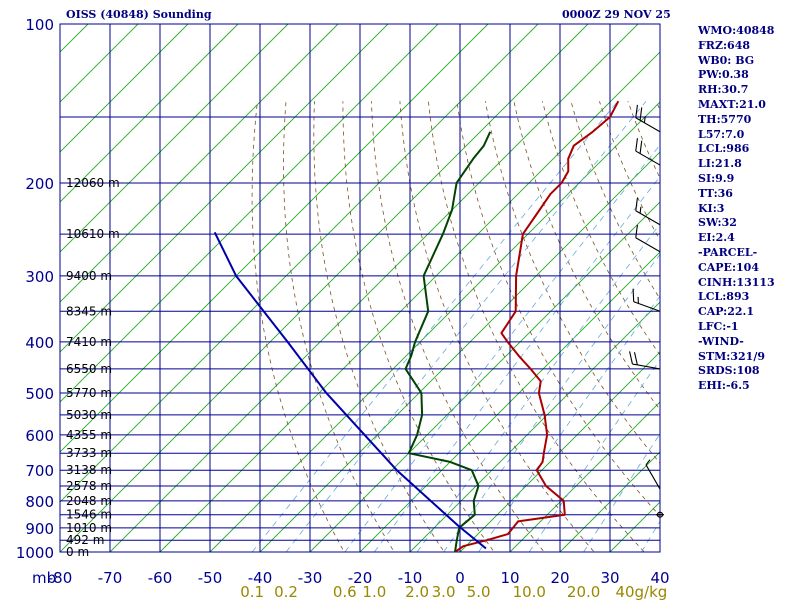 The width and height of the screenshot is (800, 600). What do you see at coordinates (210, 578) in the screenshot?
I see `temperature-tick-label: -50` at bounding box center [210, 578].